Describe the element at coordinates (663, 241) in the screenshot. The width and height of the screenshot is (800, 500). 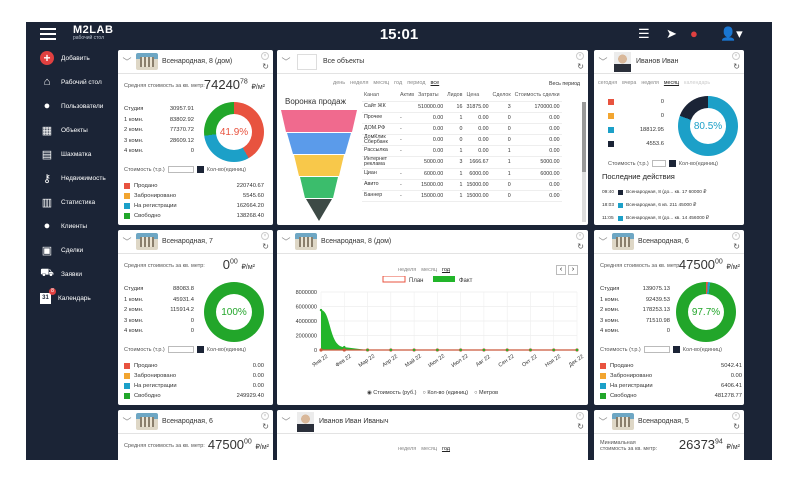
I see `card-title: Всенародная, 6` at that location.